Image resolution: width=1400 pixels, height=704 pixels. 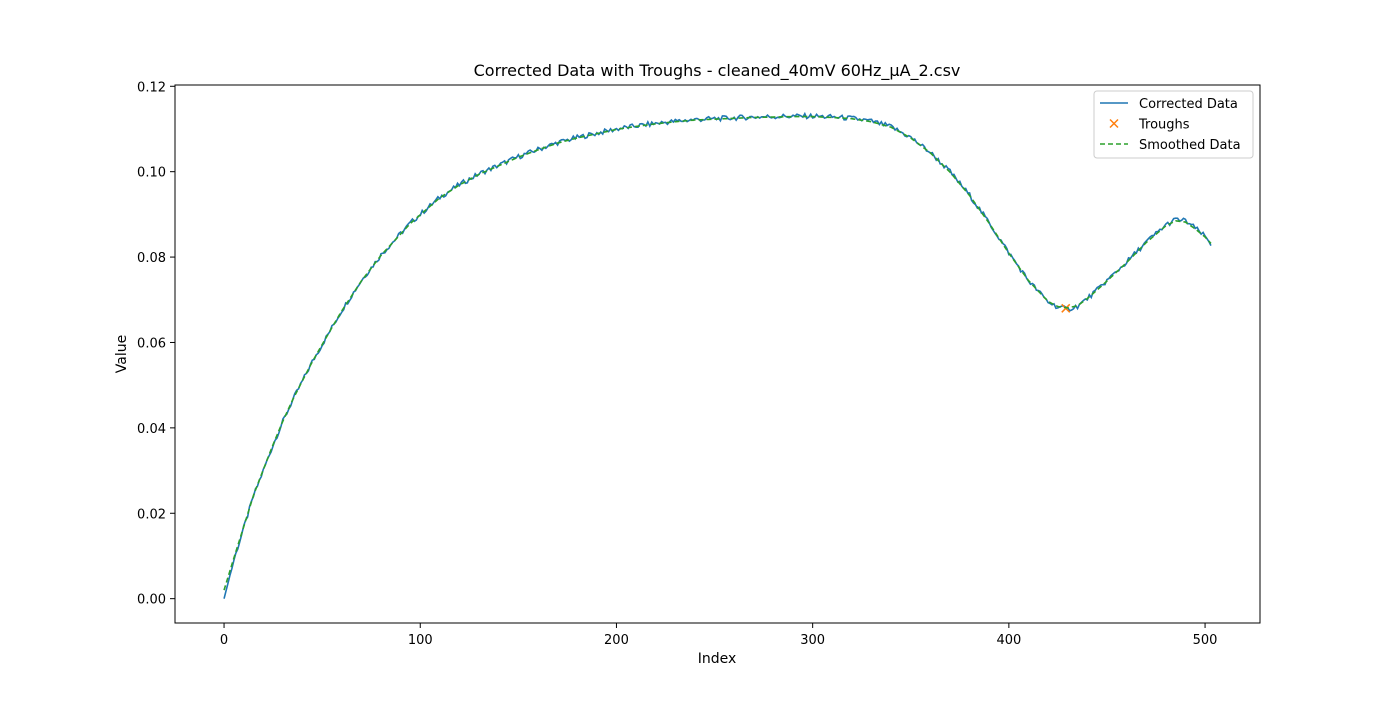 What do you see at coordinates (420, 640) in the screenshot?
I see `x-tick-label: 100` at bounding box center [420, 640].